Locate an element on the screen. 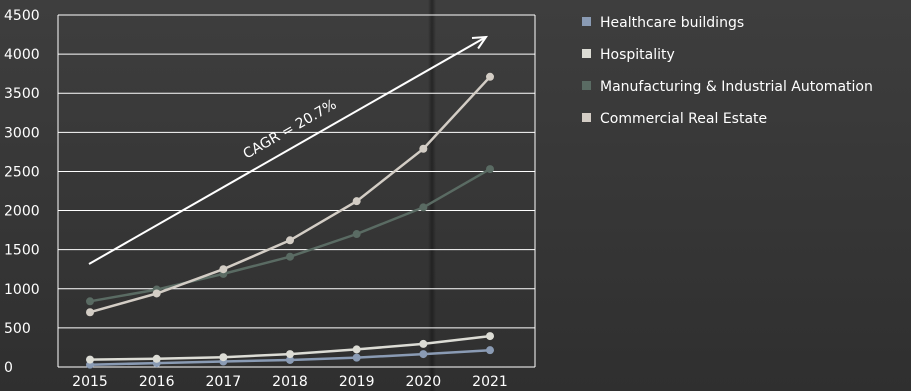  x-axis-tick-labels: 2015 2016 2017 2018 2019 2020 2021 is located at coordinates (290, 382).